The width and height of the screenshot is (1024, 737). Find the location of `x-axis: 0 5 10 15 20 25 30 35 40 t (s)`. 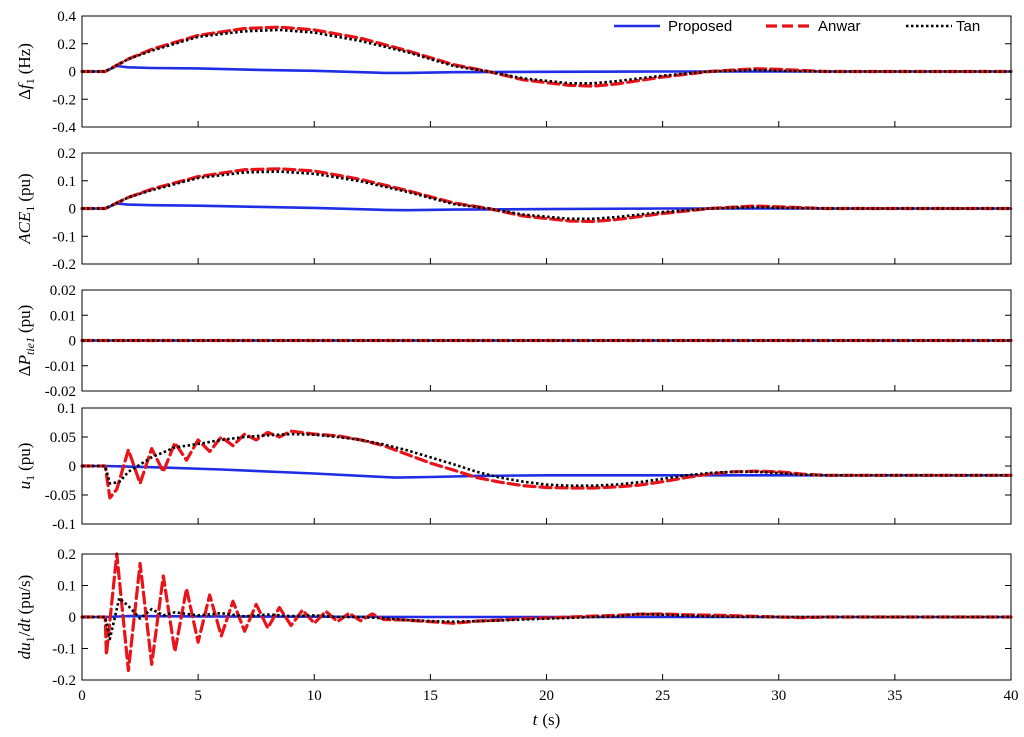

x-axis: 0 5 10 15 20 25 30 35 40 t (s) is located at coordinates (548, 708).